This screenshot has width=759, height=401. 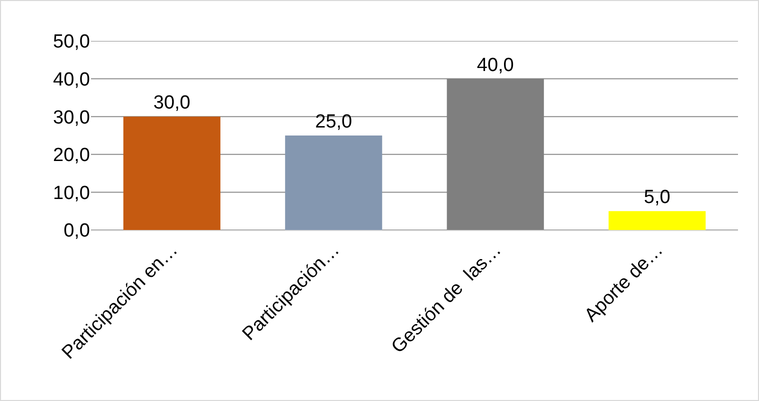 I want to click on y-tick-label: 40,0, so click(x=71, y=79).